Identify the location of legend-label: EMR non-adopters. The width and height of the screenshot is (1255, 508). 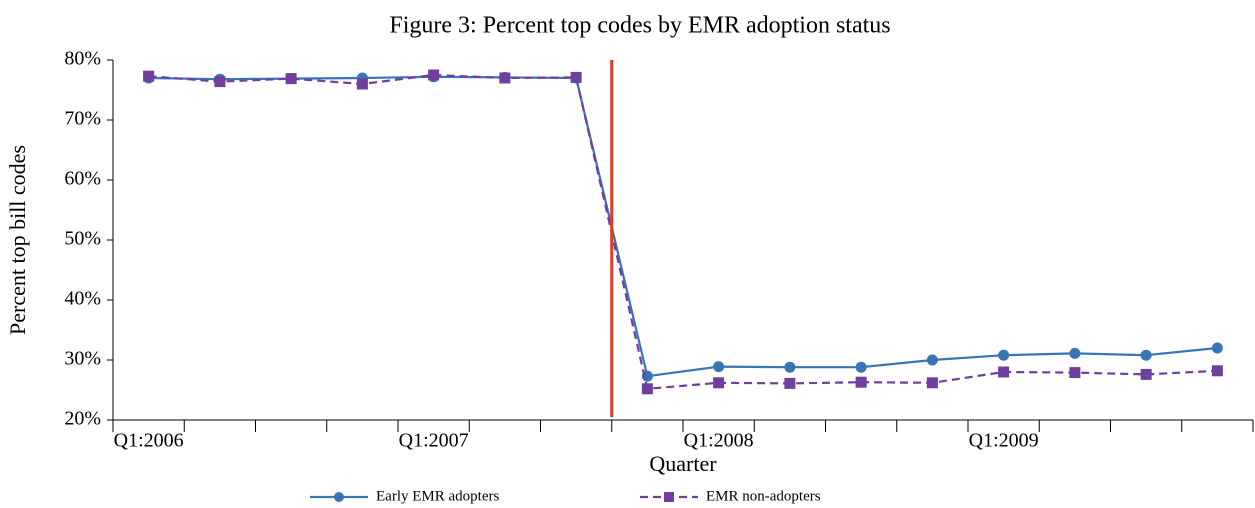
(763, 496).